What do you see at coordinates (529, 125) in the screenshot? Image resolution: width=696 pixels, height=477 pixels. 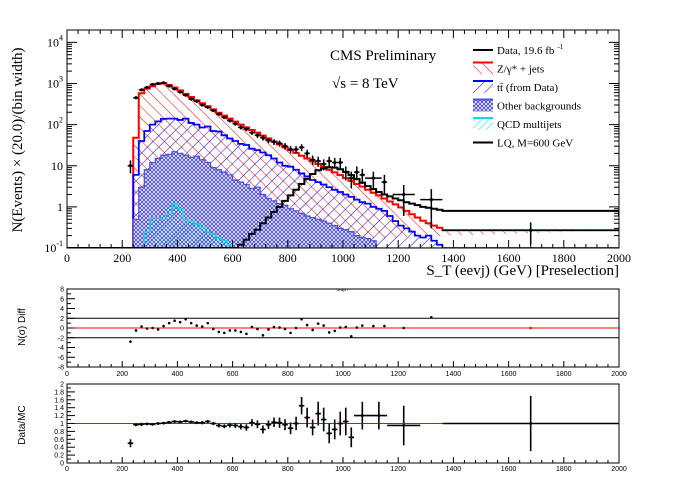 I see `legend-label: QCD multijets` at bounding box center [529, 125].